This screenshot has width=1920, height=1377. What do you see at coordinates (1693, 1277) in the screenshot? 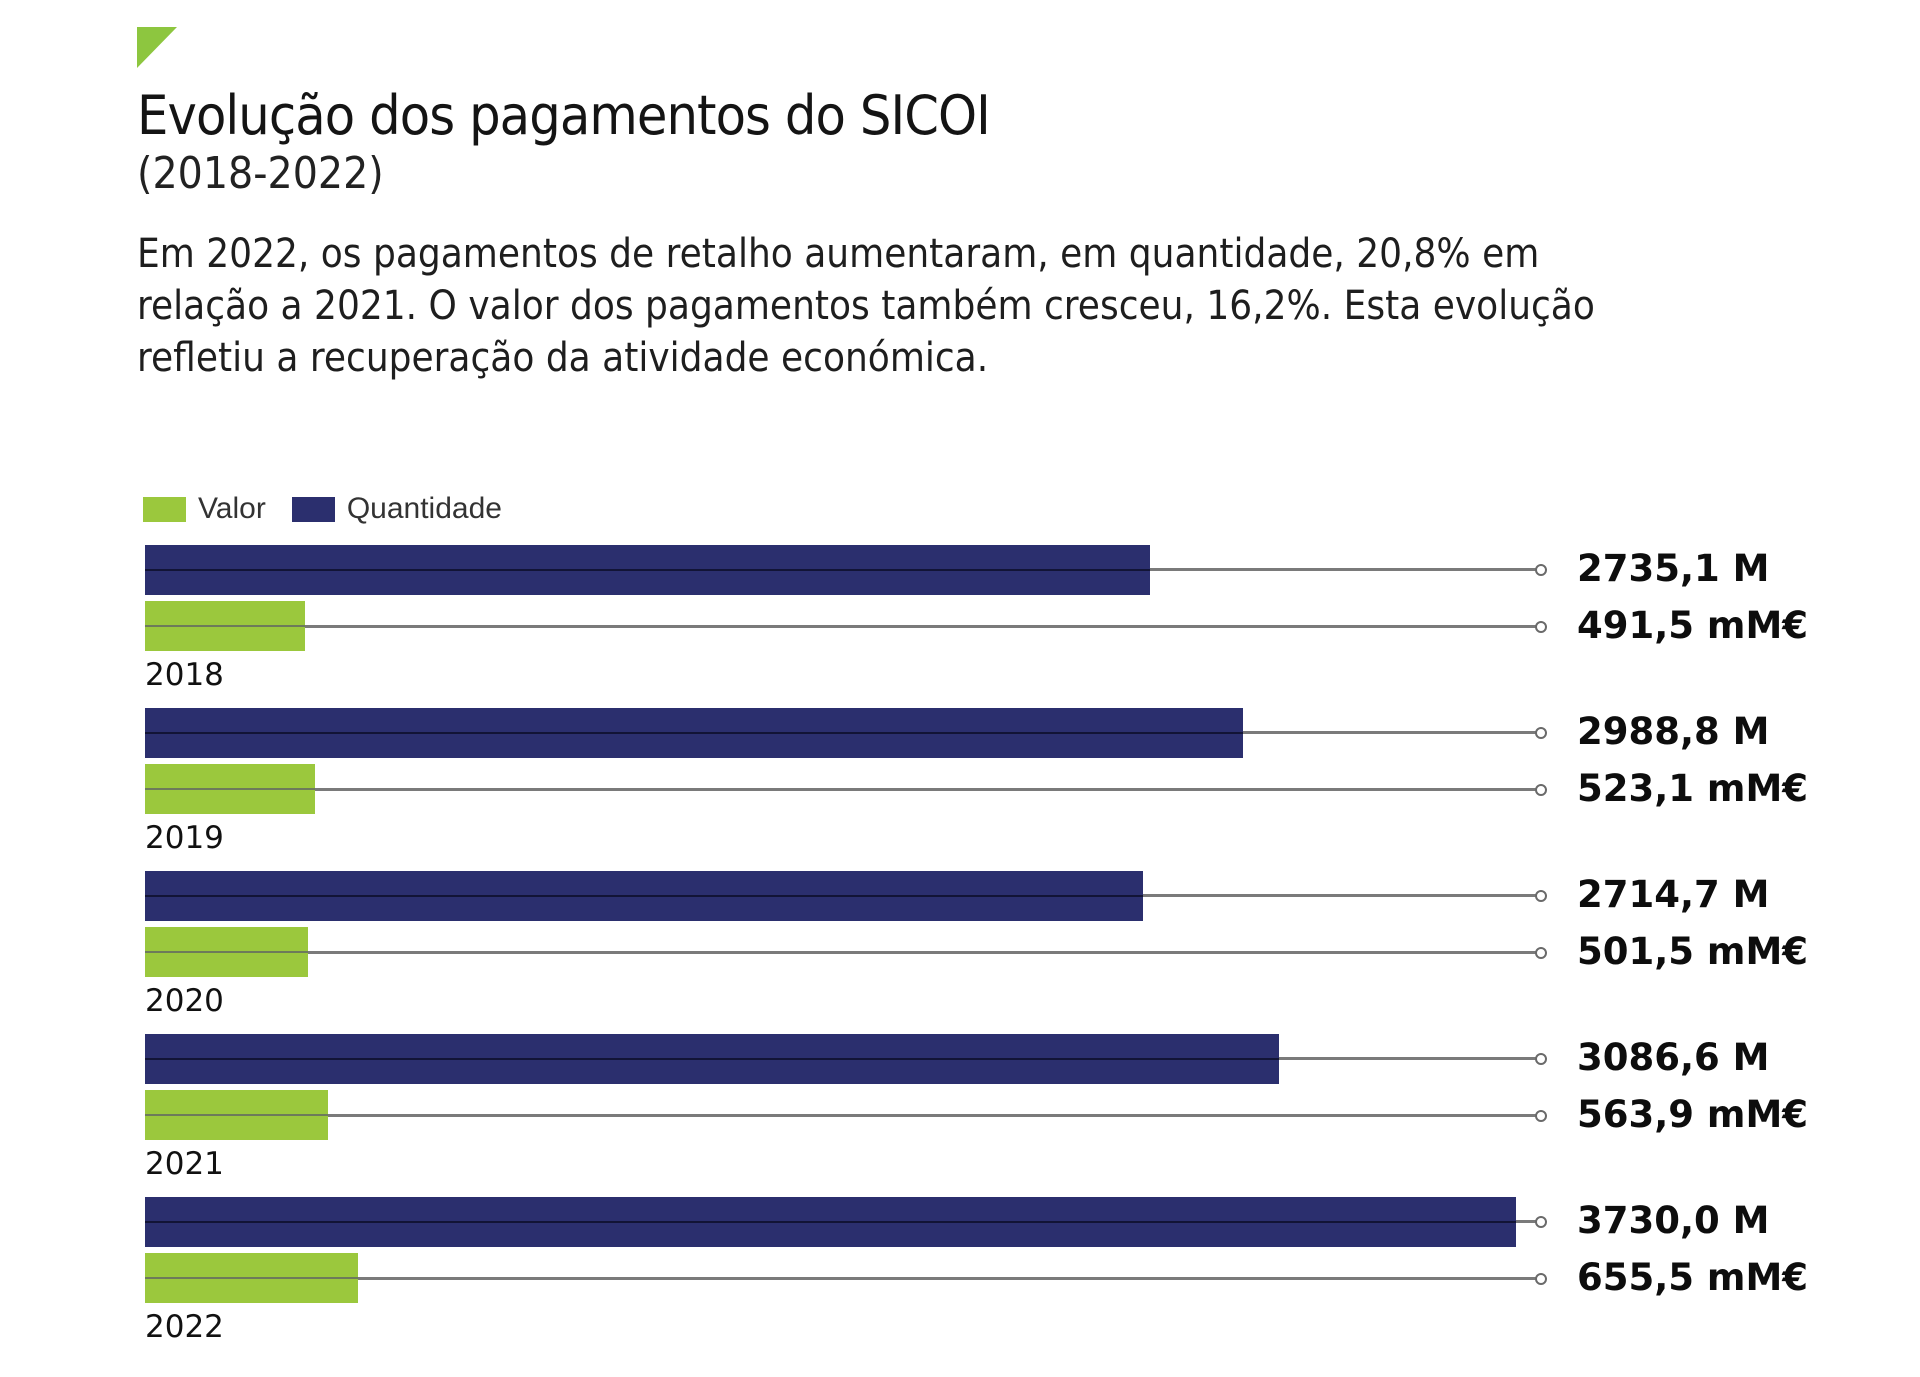
I see `valor-value-label: 655,5 mM€` at bounding box center [1693, 1277].